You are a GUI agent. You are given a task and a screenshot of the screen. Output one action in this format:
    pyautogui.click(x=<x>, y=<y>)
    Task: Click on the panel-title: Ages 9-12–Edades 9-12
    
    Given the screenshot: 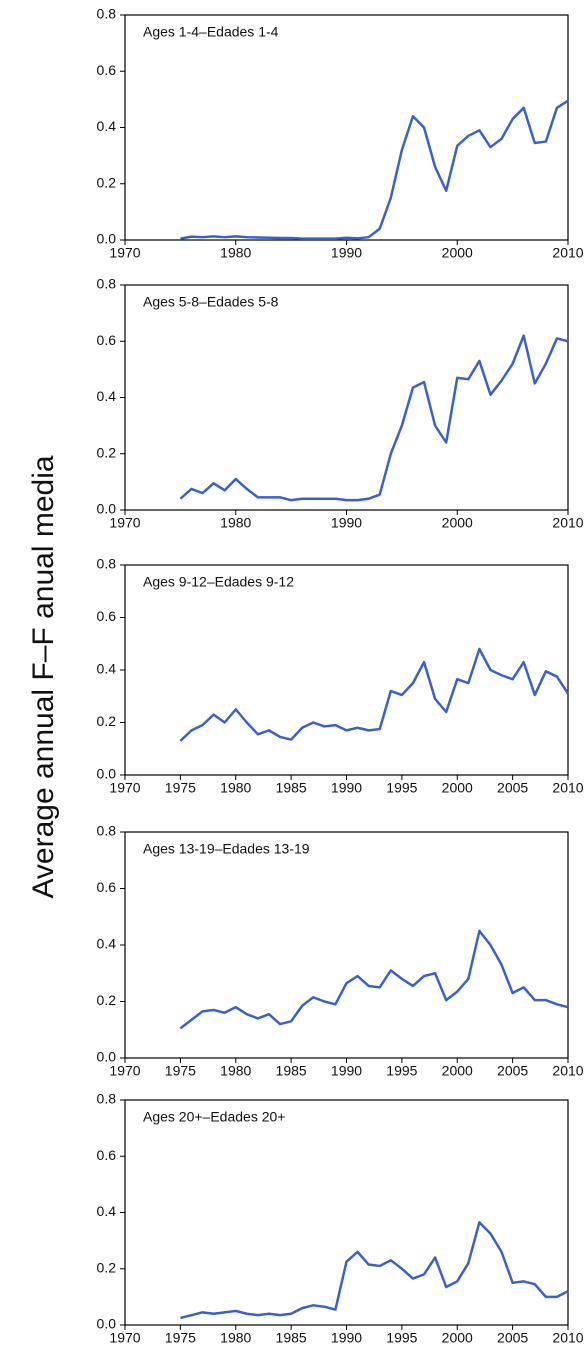 What is the action you would take?
    pyautogui.click(x=218, y=582)
    